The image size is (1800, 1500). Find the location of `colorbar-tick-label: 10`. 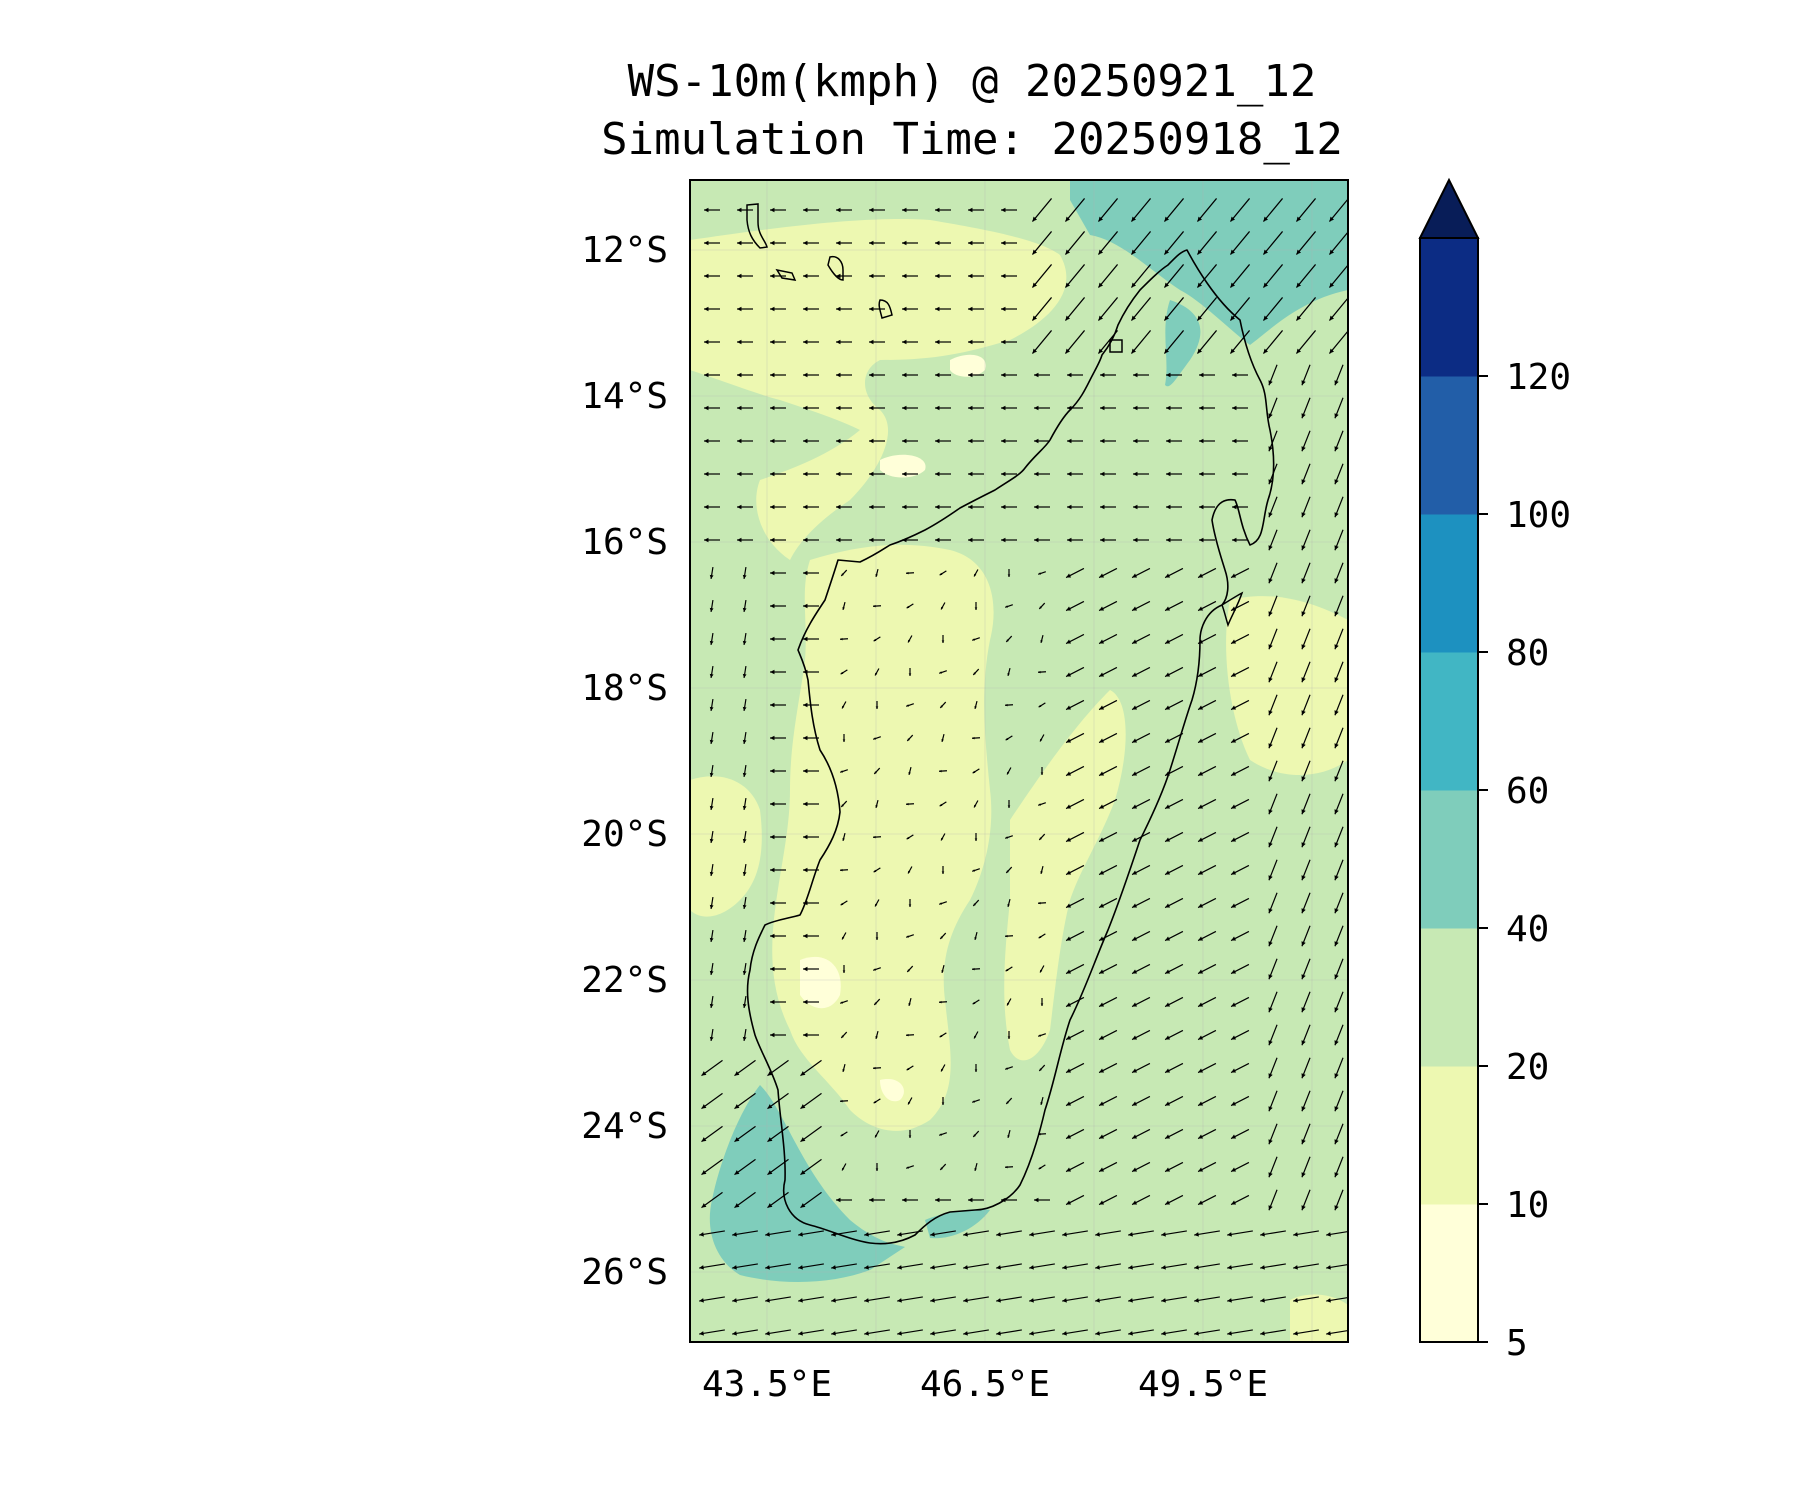

colorbar-tick-label: 10 is located at coordinates (1527, 1205).